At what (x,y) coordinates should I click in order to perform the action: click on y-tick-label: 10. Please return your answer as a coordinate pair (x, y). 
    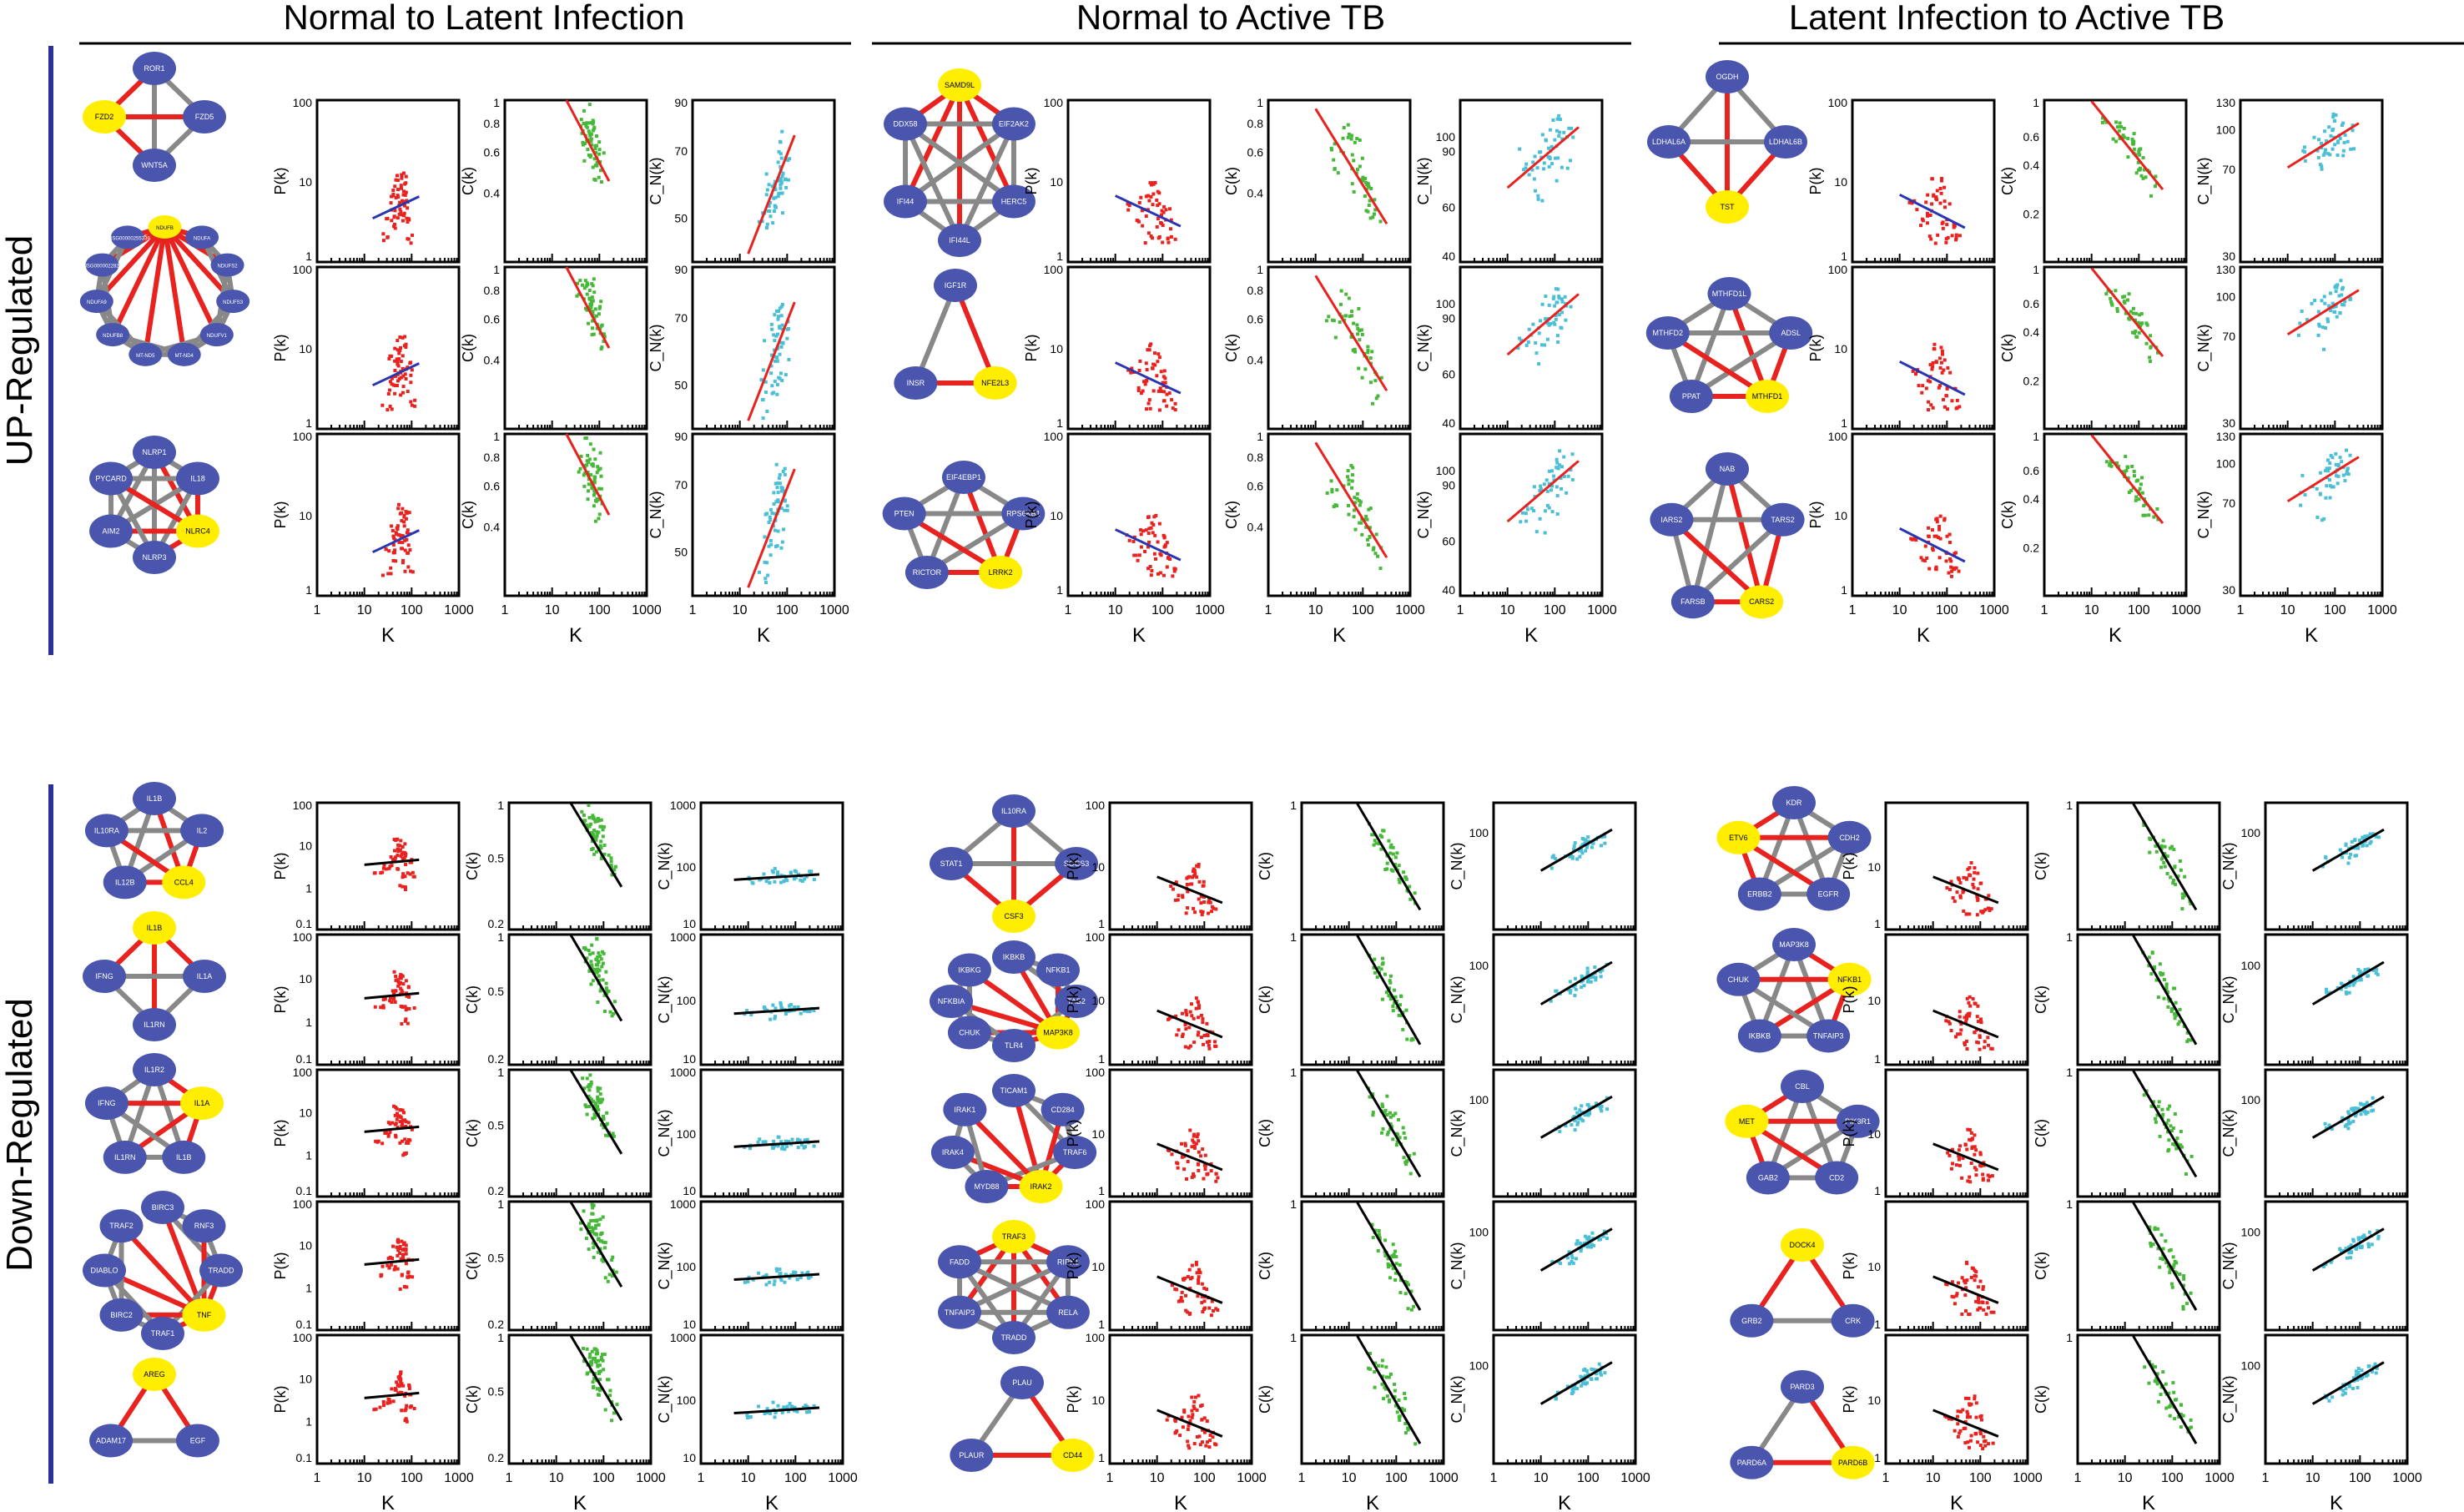
    Looking at the image, I should click on (689, 1190).